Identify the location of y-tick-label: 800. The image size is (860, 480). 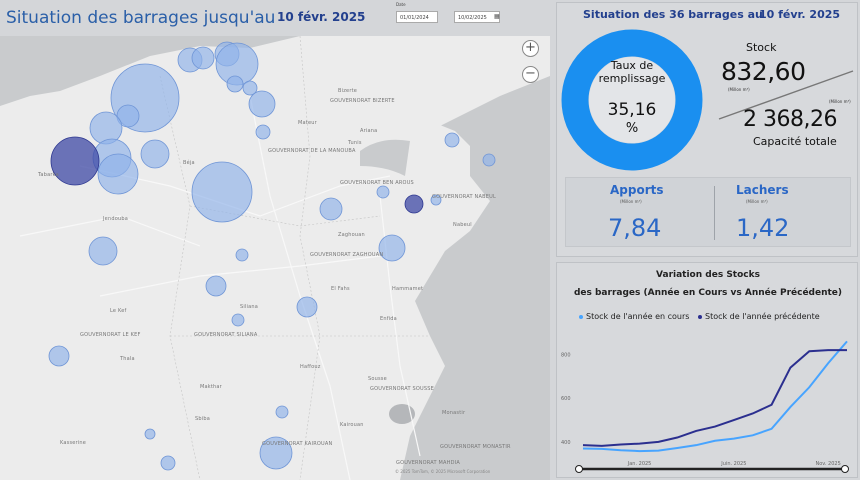
(566, 355).